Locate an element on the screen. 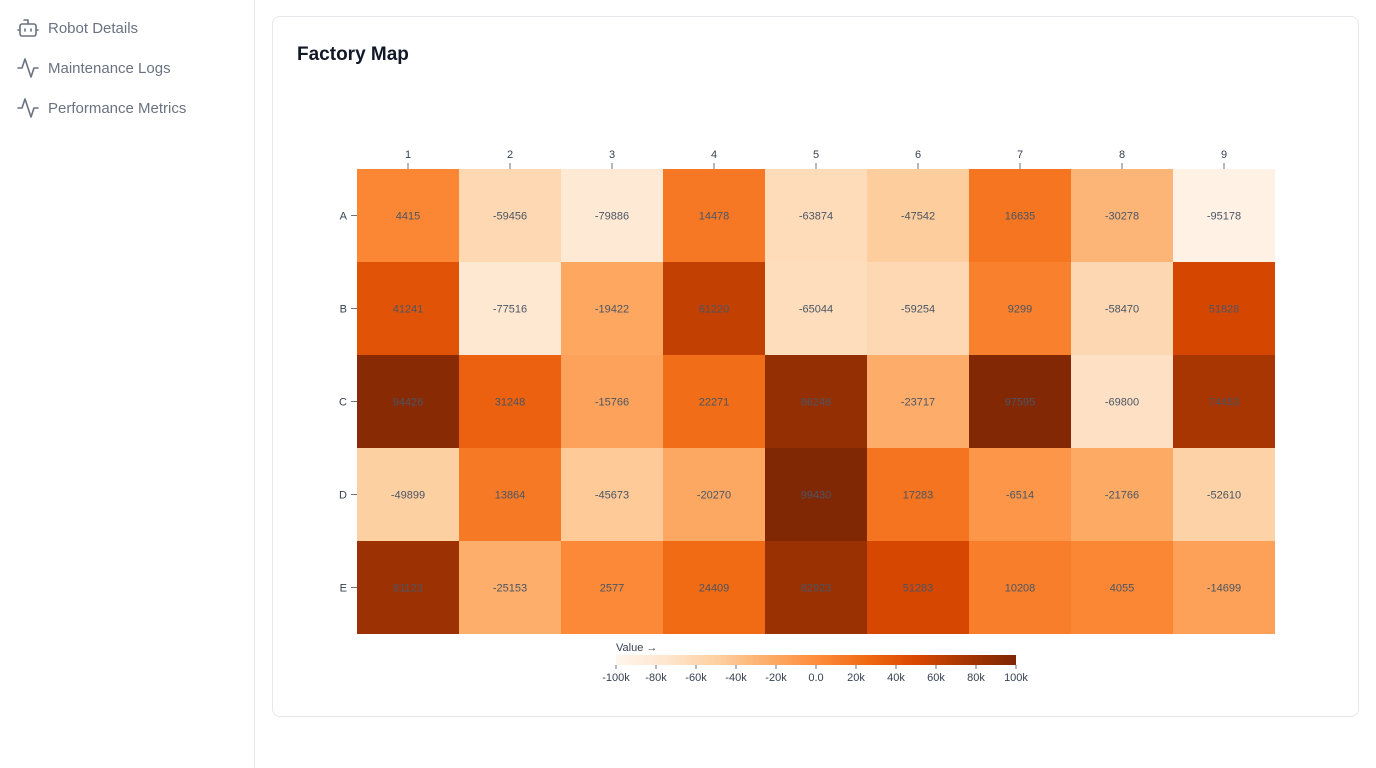  cell-value-label: 13864 is located at coordinates (510, 496).